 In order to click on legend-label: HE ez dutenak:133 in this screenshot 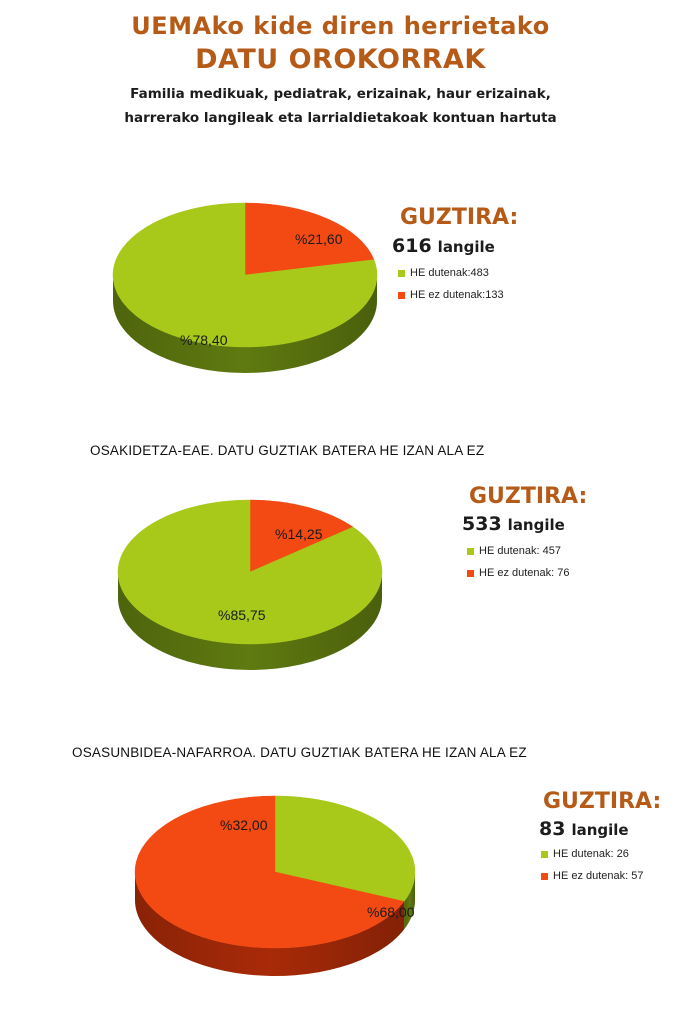, I will do `click(457, 295)`.